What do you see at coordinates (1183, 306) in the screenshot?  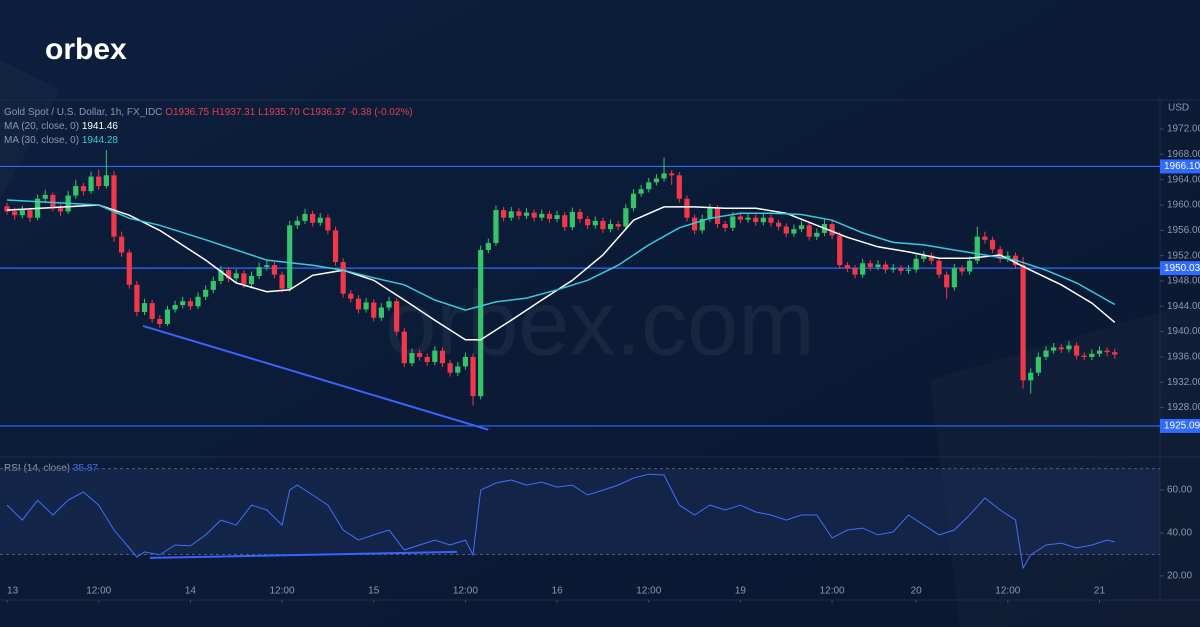 I see `y-tick-label: 1944.00` at bounding box center [1183, 306].